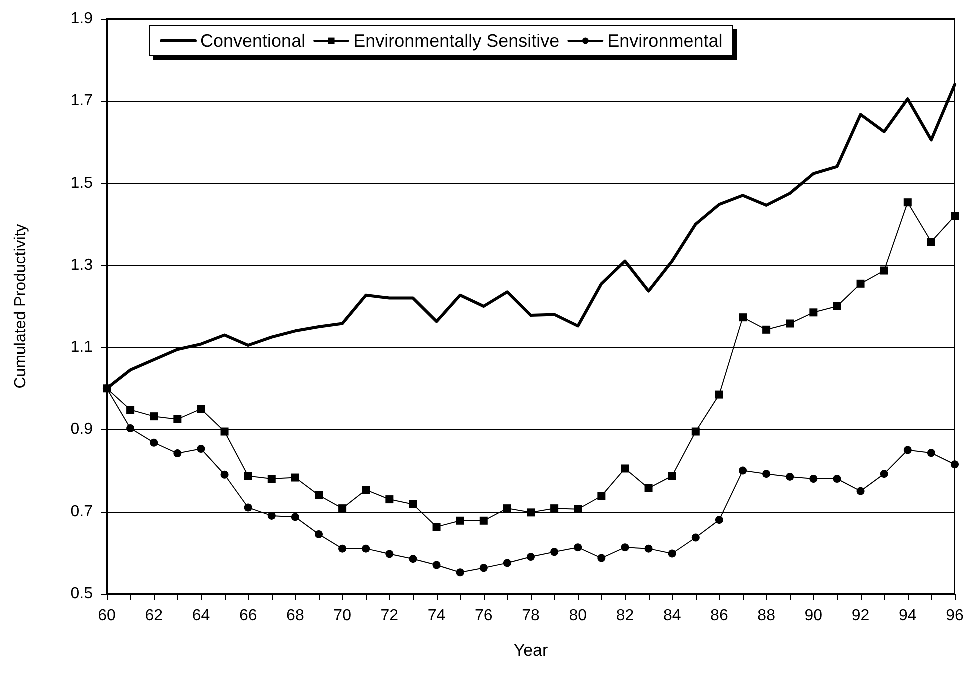 This screenshot has width=971, height=677. Describe the element at coordinates (389, 616) in the screenshot. I see `x-tick-label: 72` at that location.